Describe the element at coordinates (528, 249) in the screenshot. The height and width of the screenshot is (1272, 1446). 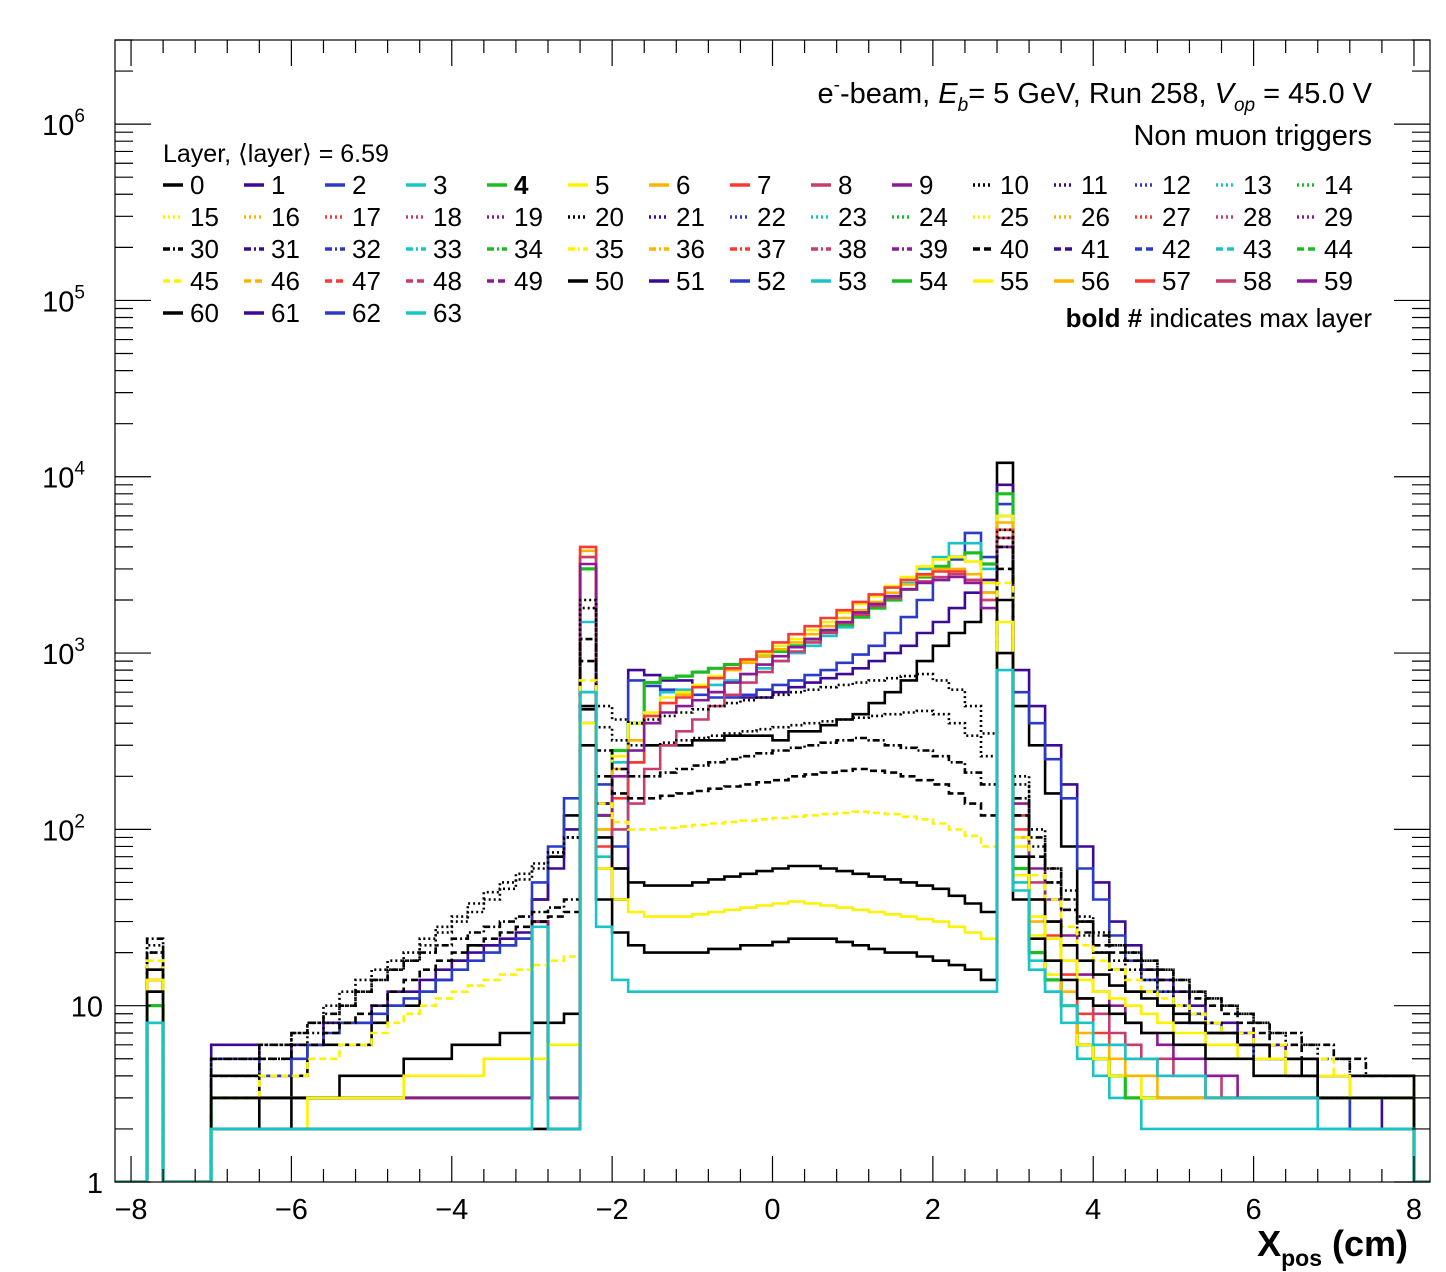
I see `legend-label-34: 34` at that location.